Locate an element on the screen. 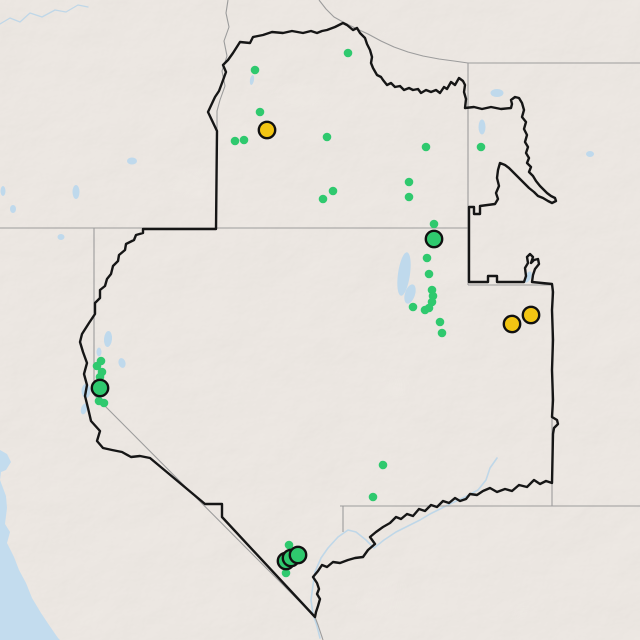  border-river-south is located at coordinates (319, 628).